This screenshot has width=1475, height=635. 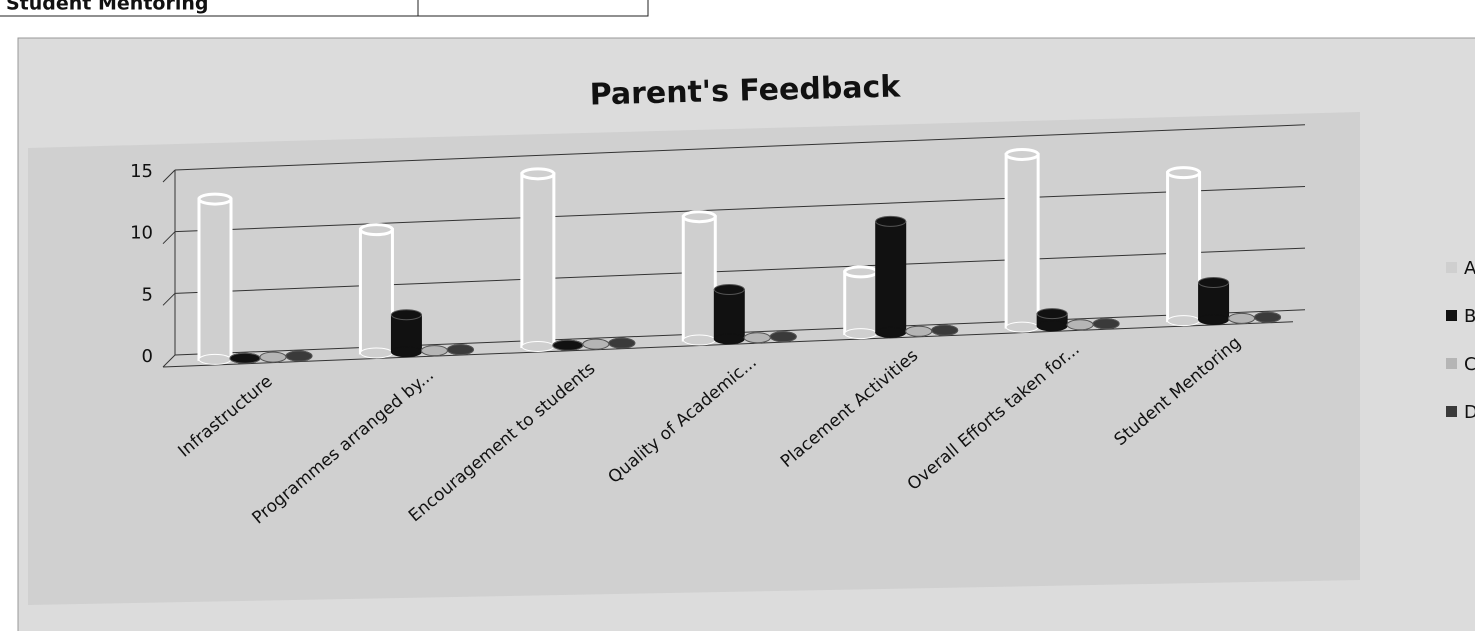 I want to click on y-tick-label: 15, so click(x=141, y=171).